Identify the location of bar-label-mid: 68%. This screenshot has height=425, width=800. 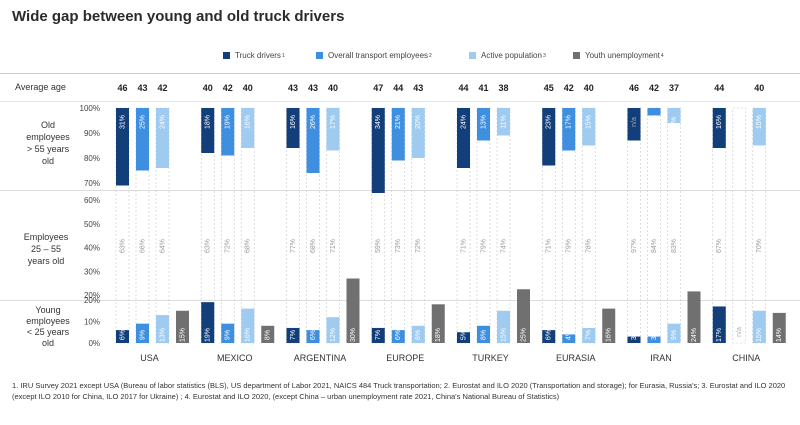
(248, 246).